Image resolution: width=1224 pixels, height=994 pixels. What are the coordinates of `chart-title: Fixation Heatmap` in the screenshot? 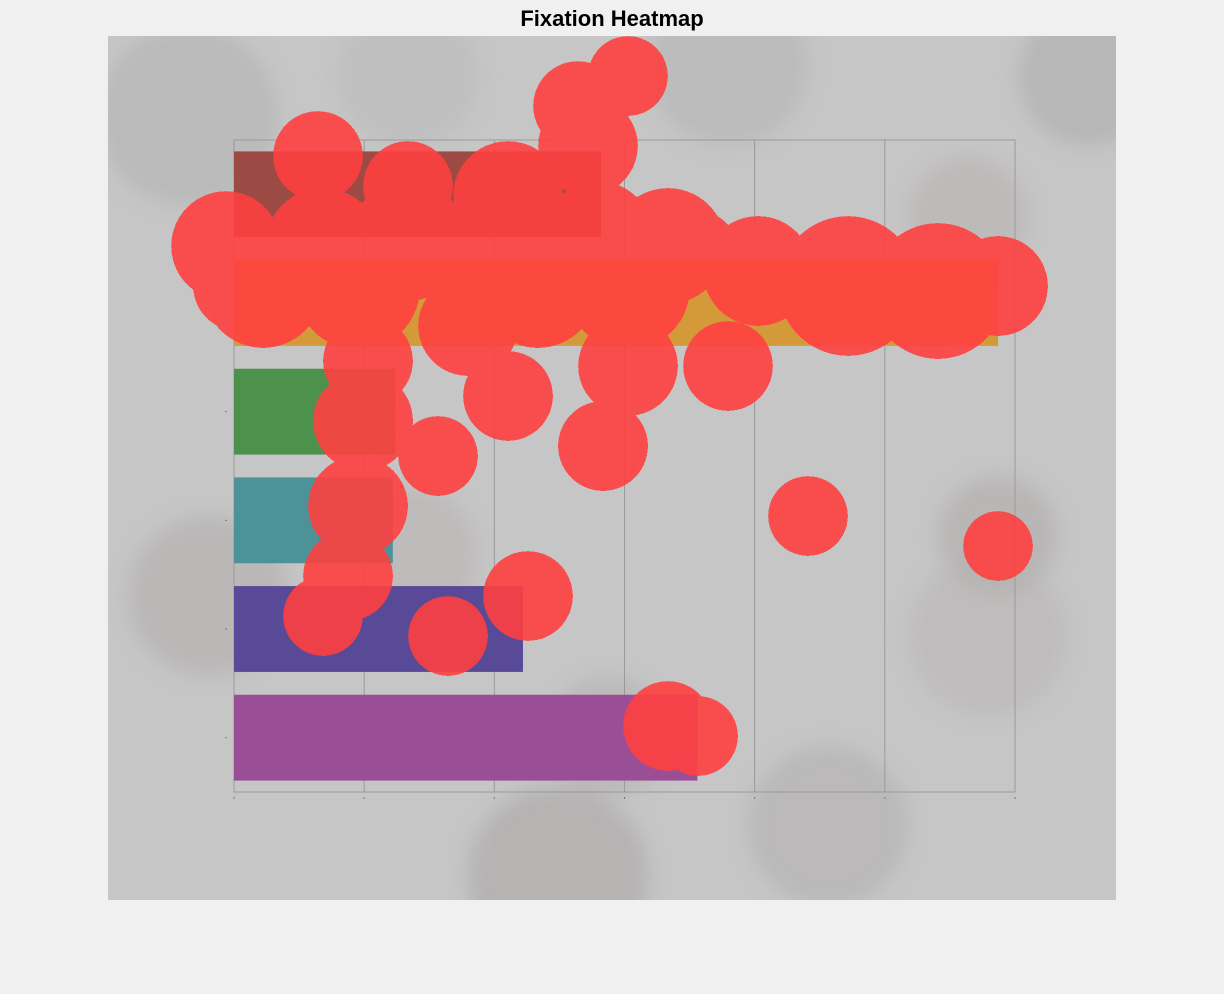 It's located at (612, 18).